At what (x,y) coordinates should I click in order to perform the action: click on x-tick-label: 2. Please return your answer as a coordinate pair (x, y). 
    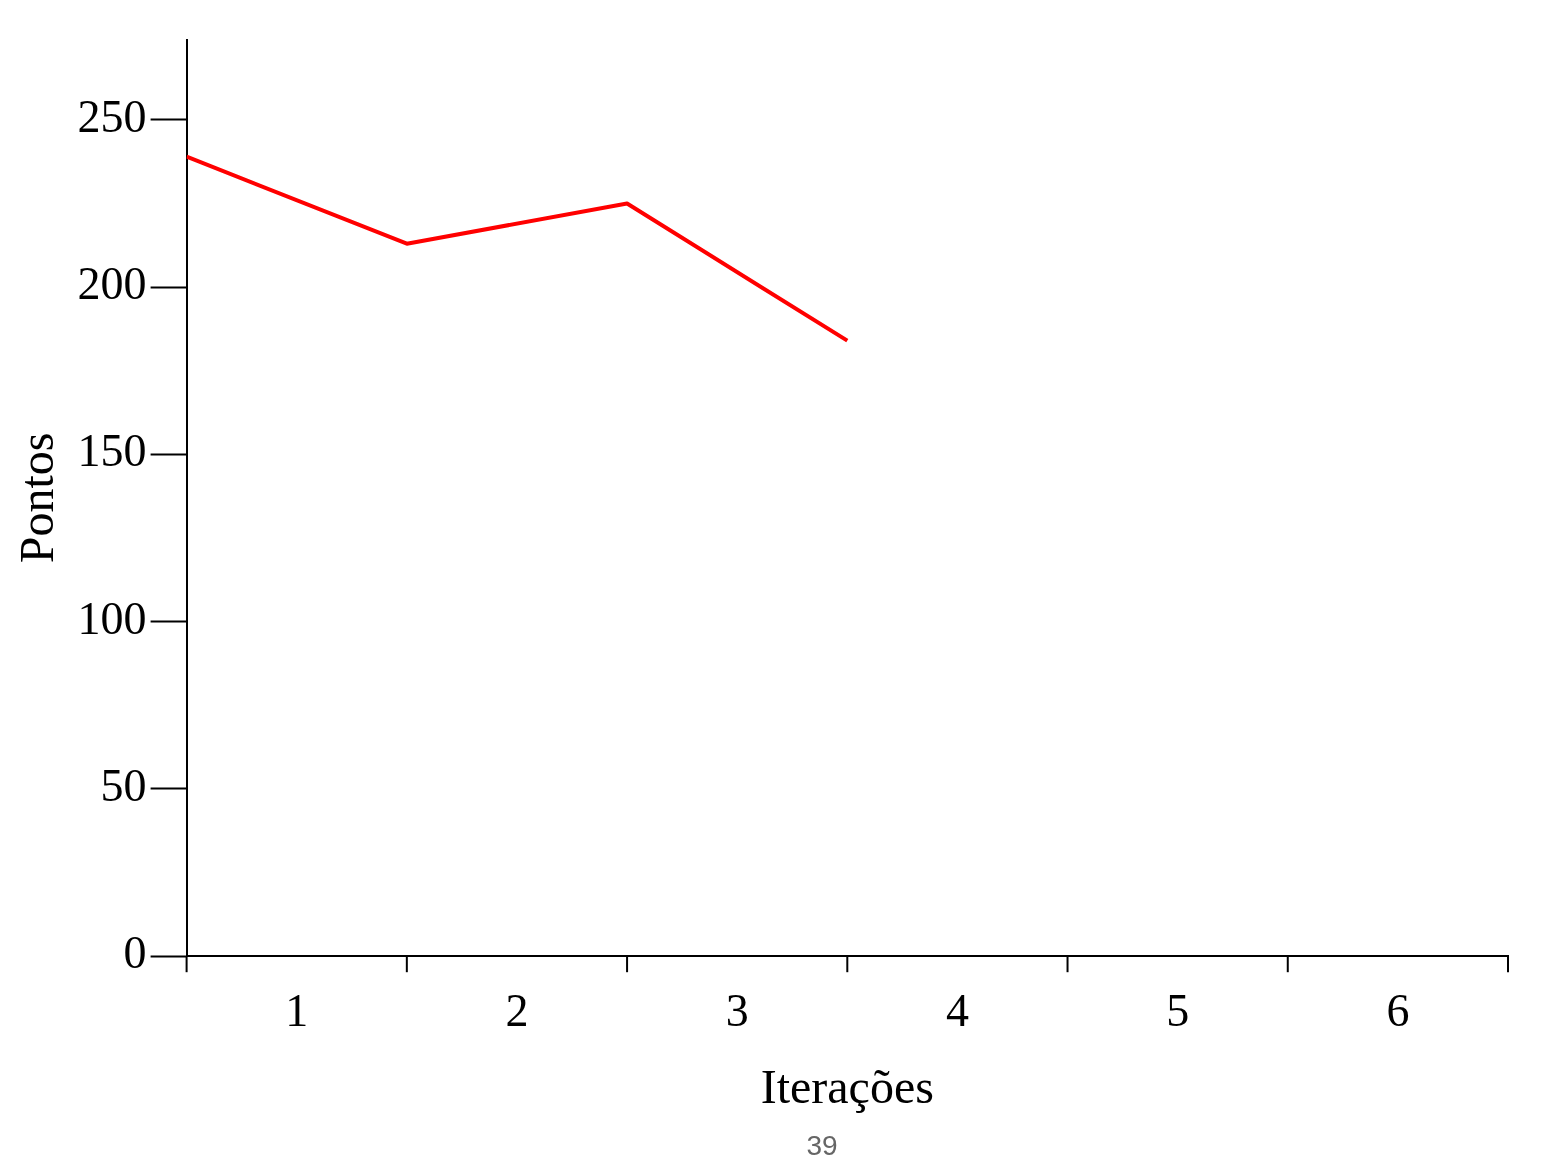
    Looking at the image, I should click on (517, 1010).